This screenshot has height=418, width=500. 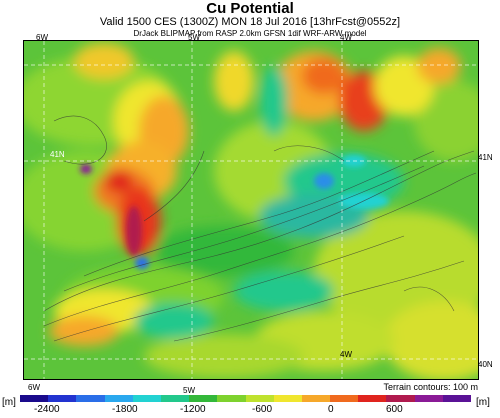 I want to click on legend-tick: -600, so click(x=262, y=409).